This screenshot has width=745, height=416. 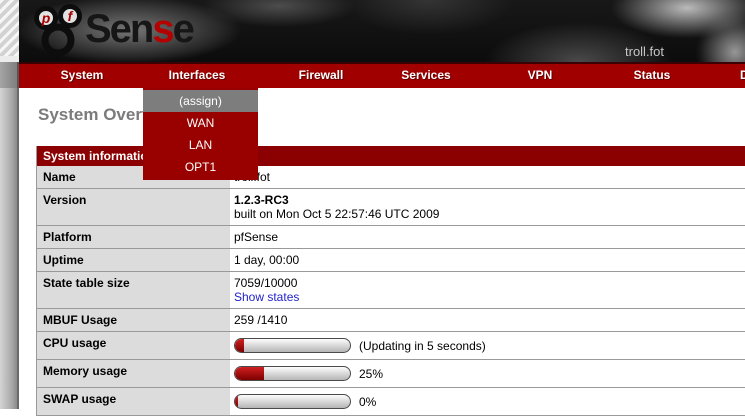 I want to click on nav-item-interfaces: Interfaces, so click(x=197, y=75).